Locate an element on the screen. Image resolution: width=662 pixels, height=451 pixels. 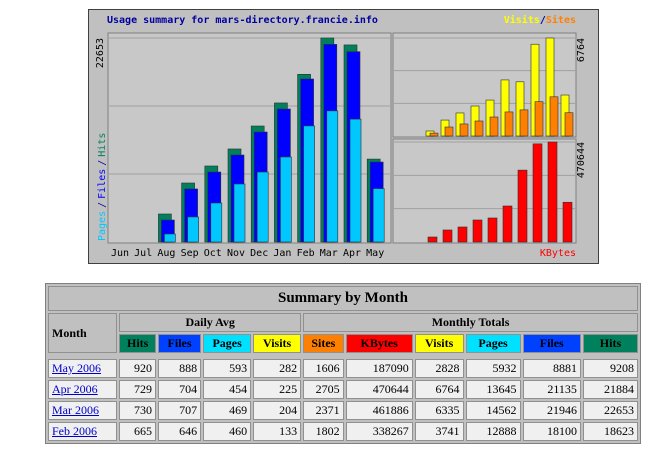
month-link: May 2006 is located at coordinates (76, 368).